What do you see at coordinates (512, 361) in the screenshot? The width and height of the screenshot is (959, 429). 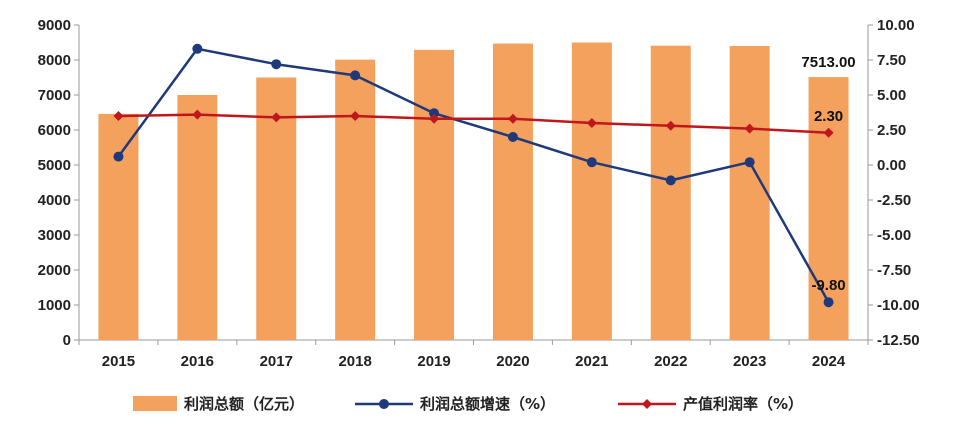 I see `x-tick-label: 2020` at bounding box center [512, 361].